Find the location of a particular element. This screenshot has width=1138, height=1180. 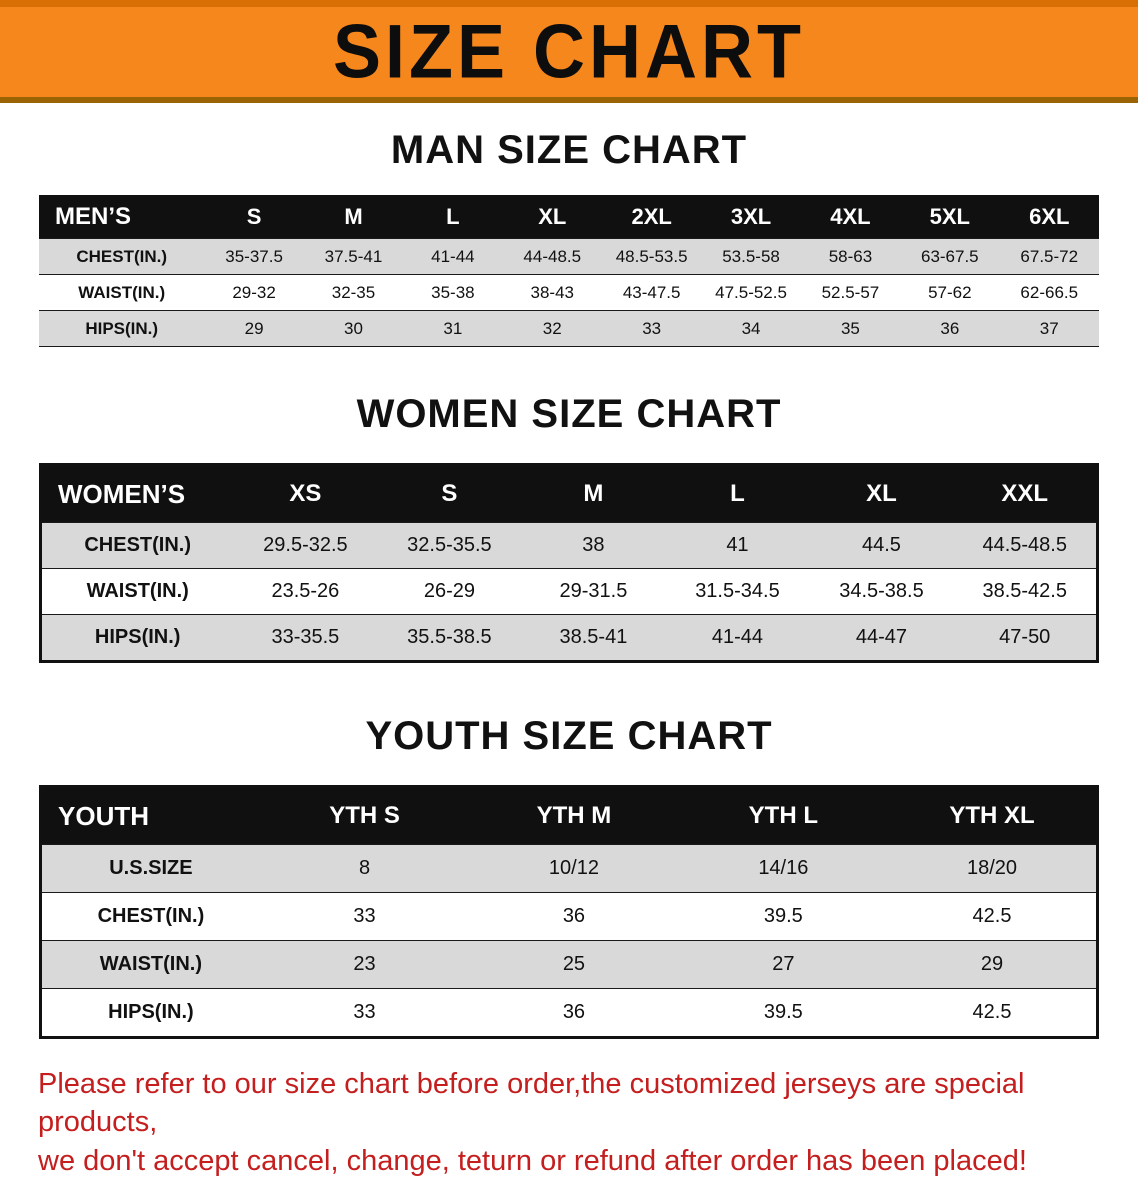

table-header-row: YOUTH YTH S YTH M YTH L YTH XL is located at coordinates (569, 815).